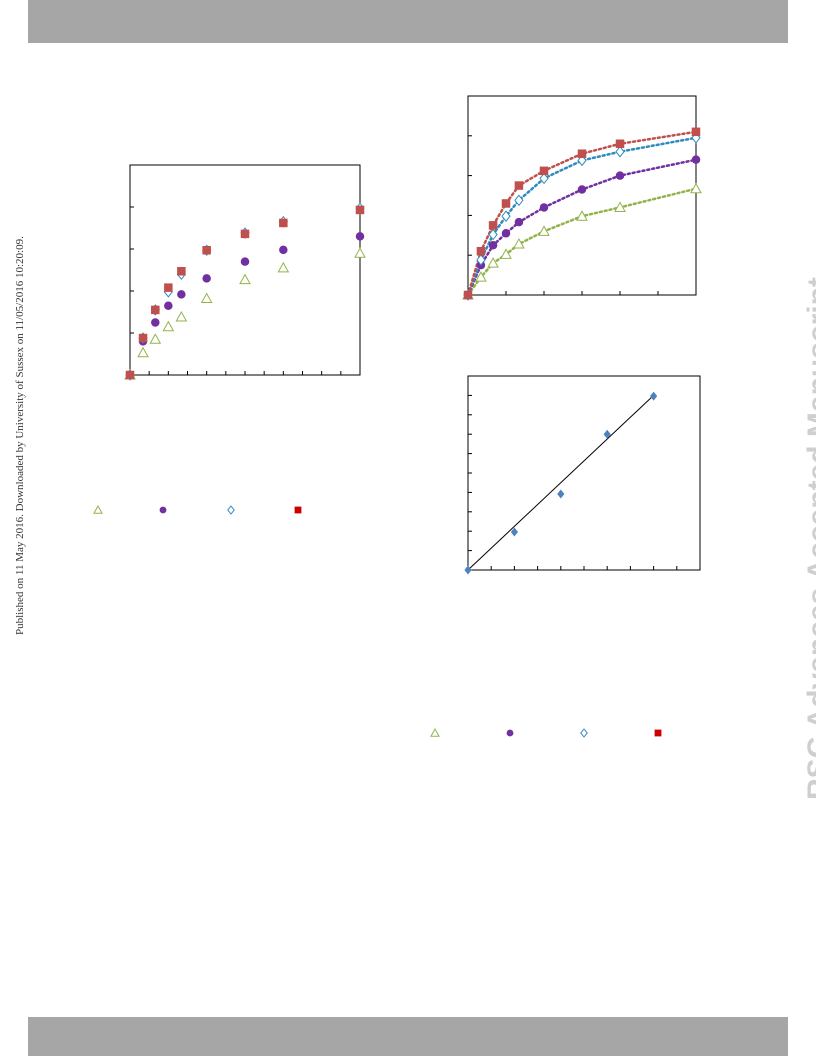 This screenshot has height=1056, width=816. Describe the element at coordinates (98, 509) in the screenshot. I see `left-legend-triangle-marker` at that location.